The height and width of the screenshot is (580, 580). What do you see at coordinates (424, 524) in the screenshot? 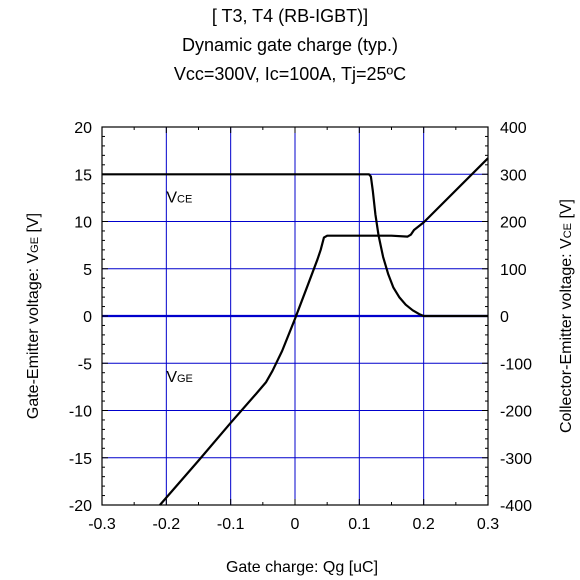
I see `x-tick-label: 0.2` at bounding box center [424, 524].